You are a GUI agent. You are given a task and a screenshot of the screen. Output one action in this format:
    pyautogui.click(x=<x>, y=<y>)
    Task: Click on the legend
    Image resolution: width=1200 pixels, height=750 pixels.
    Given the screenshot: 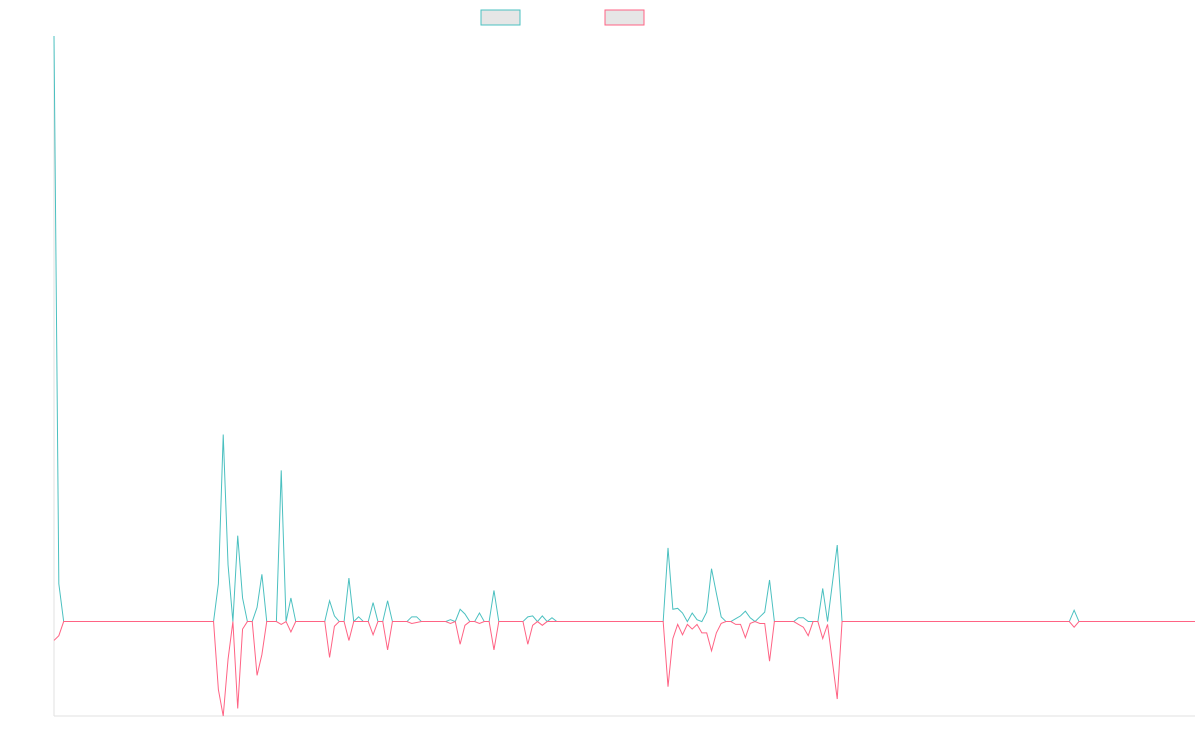 What is the action you would take?
    pyautogui.click(x=562, y=17)
    